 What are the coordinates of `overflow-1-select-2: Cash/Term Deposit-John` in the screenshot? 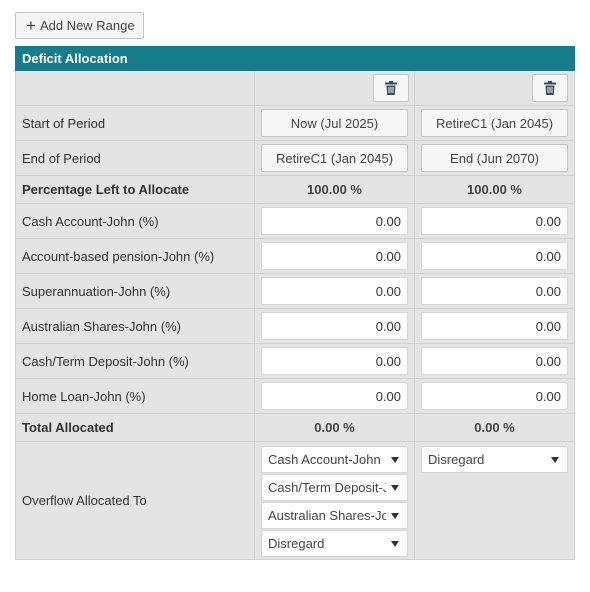 It's located at (334, 487).